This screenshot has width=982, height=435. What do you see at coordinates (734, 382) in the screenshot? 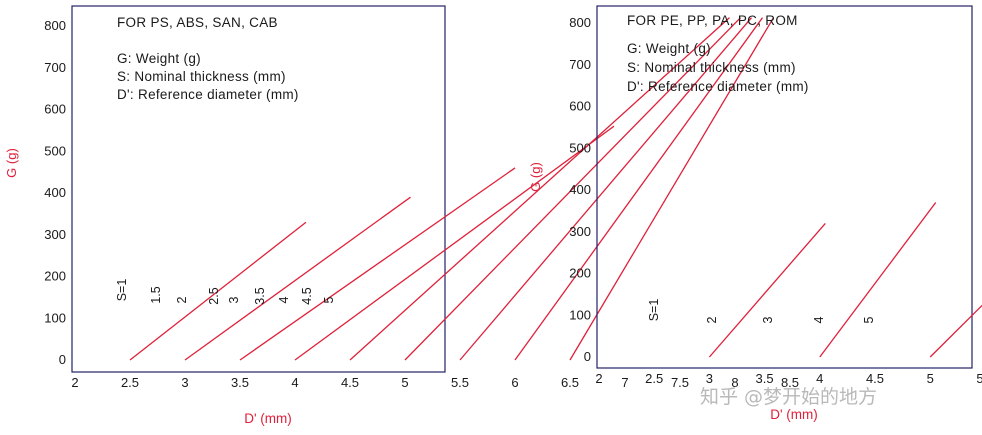
I see `x-tick-label: 8` at bounding box center [734, 382].